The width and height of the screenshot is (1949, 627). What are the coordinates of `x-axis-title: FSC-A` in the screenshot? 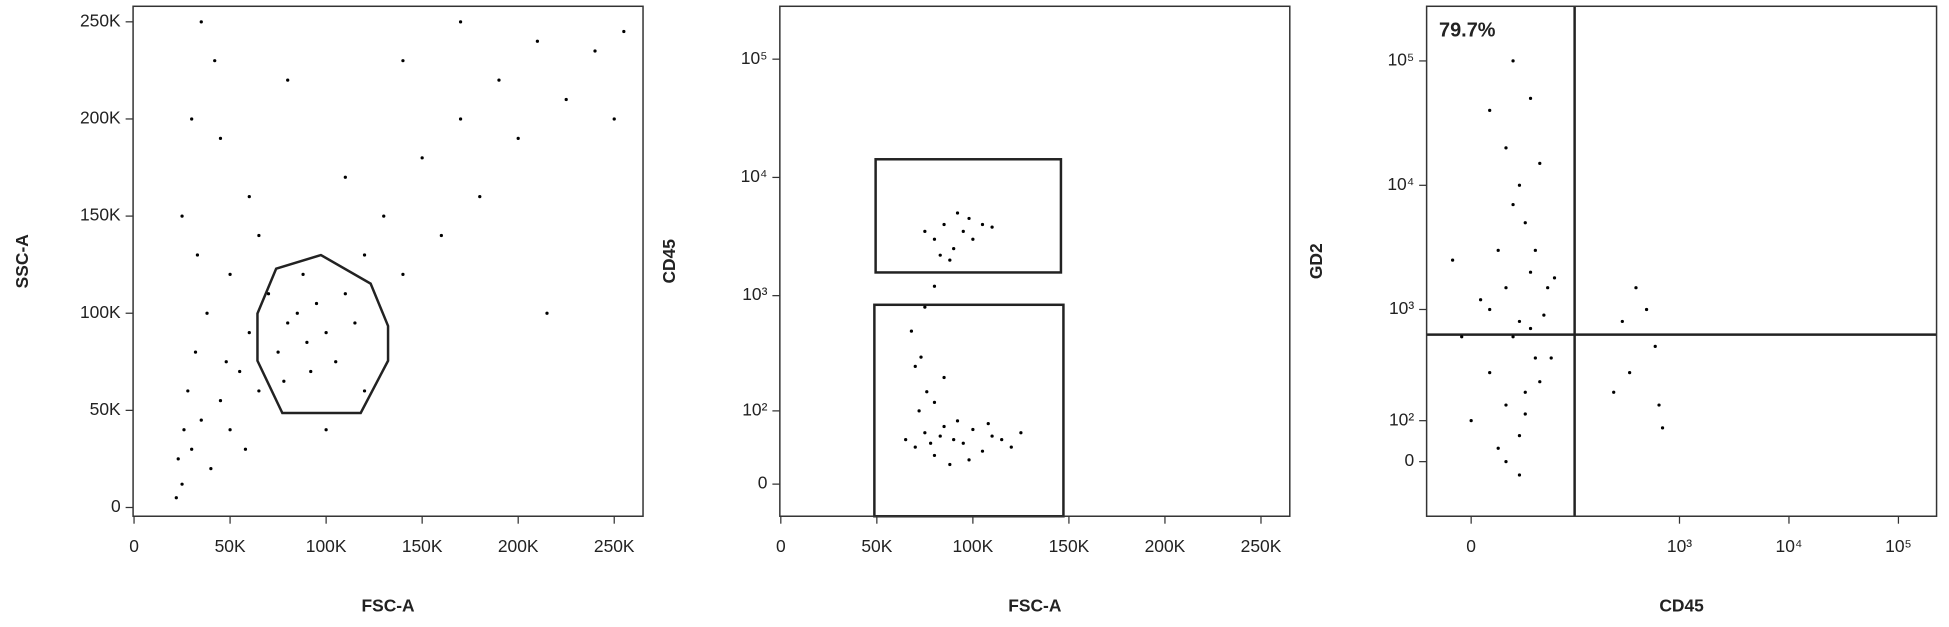 It's located at (388, 606).